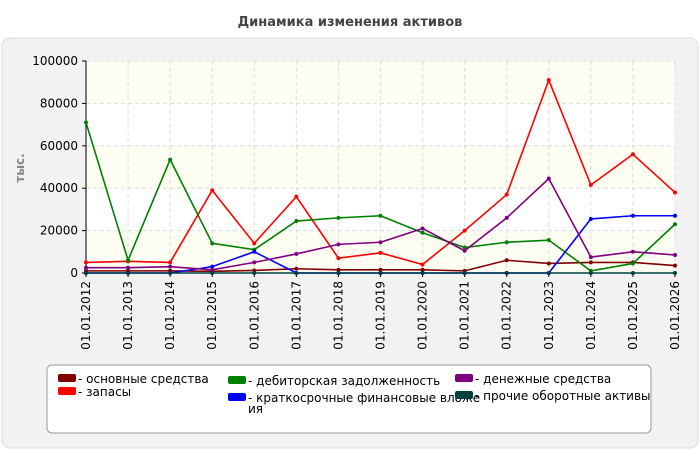 The image size is (700, 450). Describe the element at coordinates (254, 315) in the screenshot. I see `x-tick-label: 01.01.2016` at that location.